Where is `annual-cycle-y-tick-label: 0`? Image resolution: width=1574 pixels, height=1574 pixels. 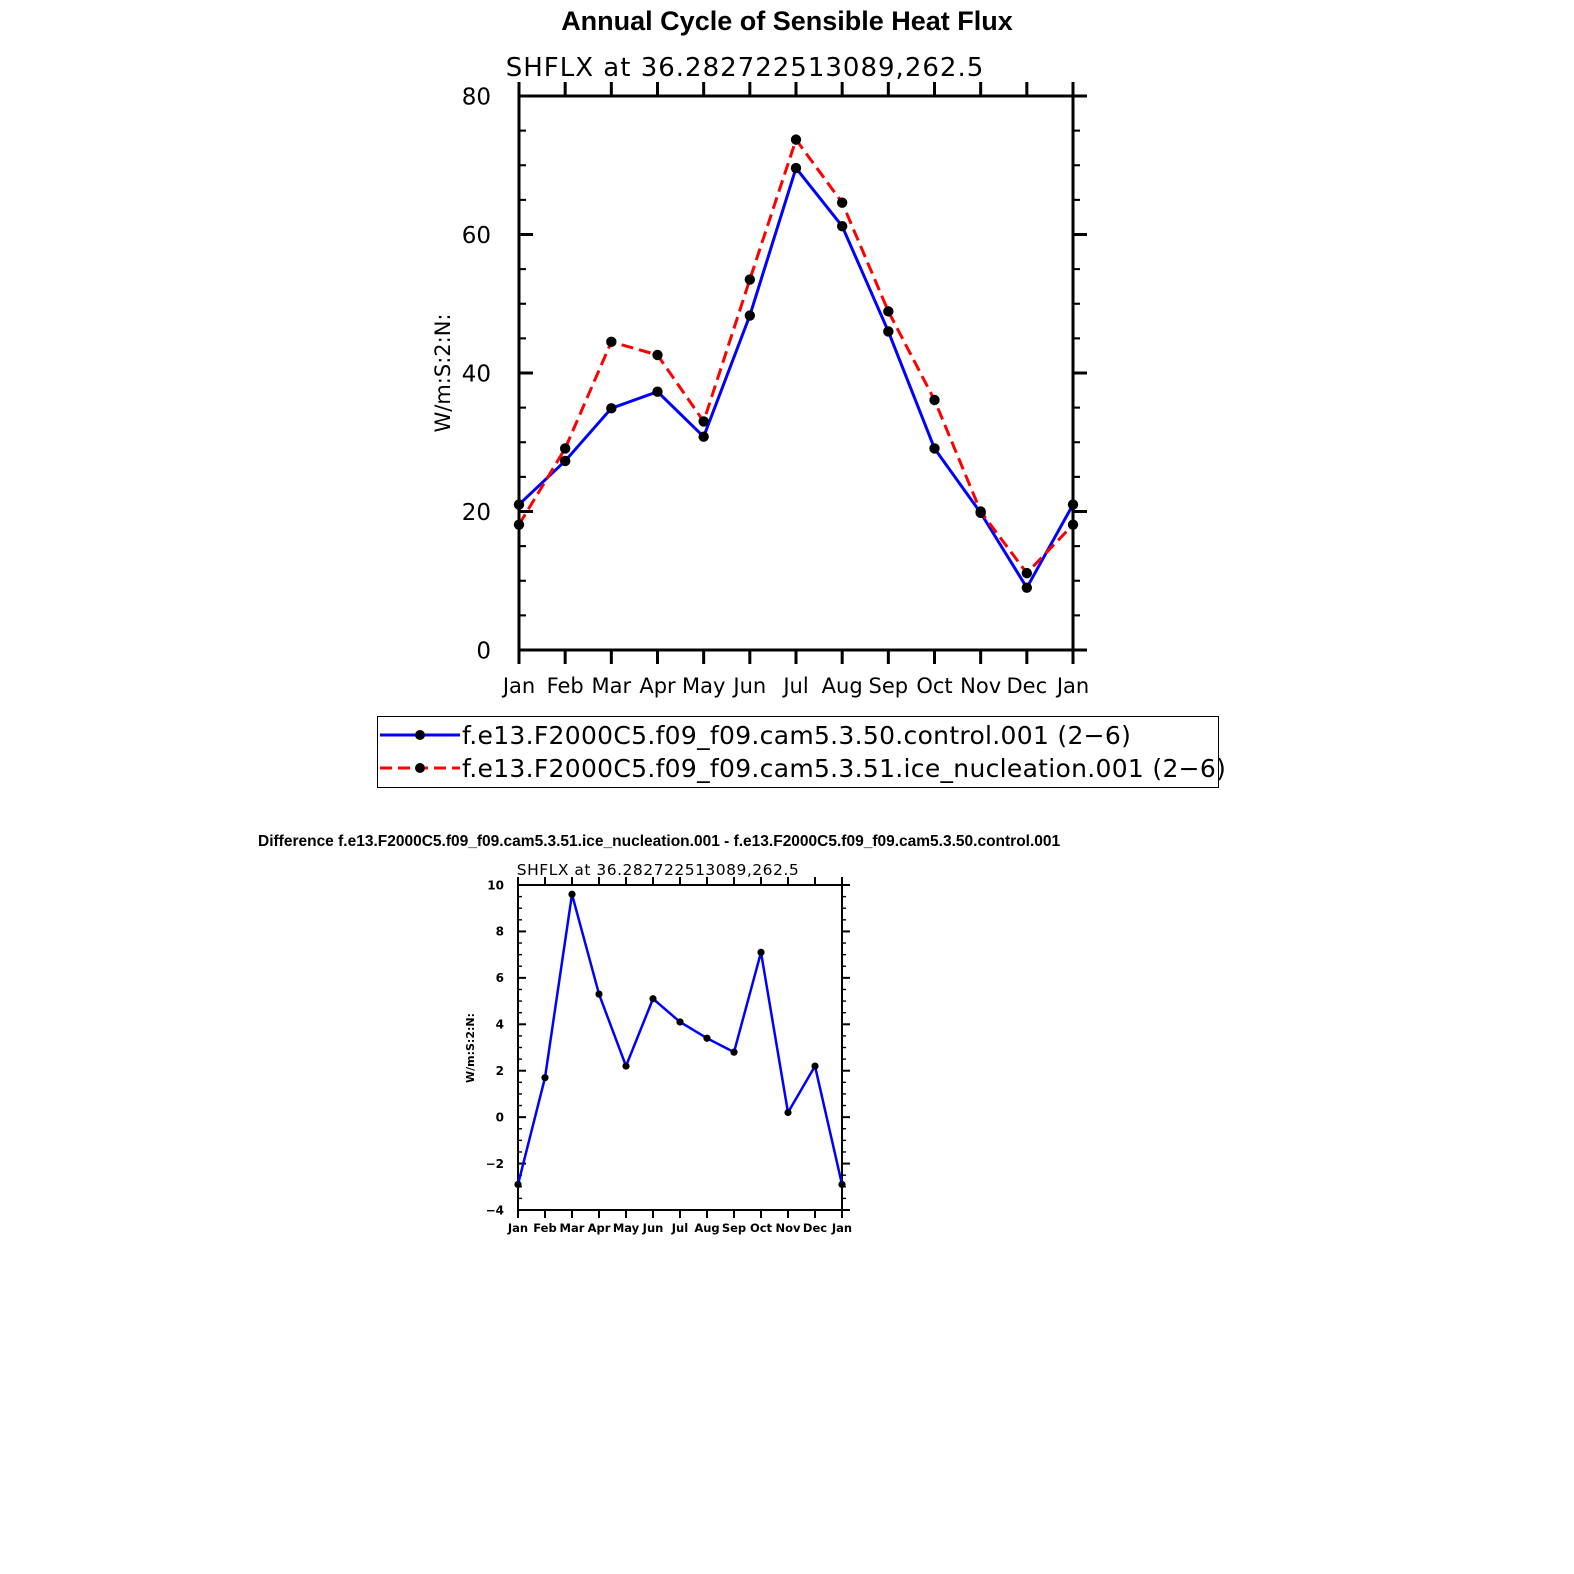
annual-cycle-y-tick-label: 0 is located at coordinates (483, 651).